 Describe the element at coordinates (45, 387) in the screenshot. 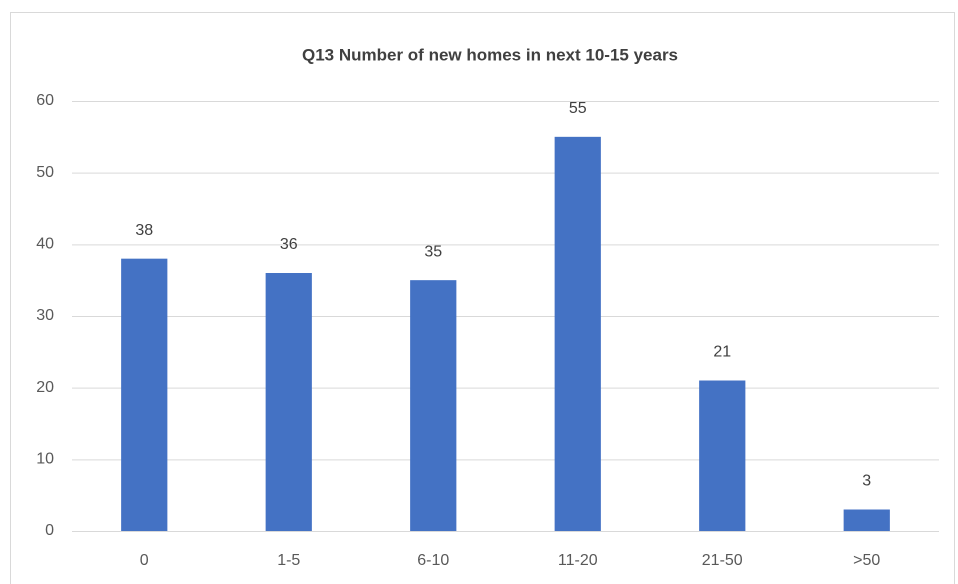

I see `y-tick-label: 20` at that location.